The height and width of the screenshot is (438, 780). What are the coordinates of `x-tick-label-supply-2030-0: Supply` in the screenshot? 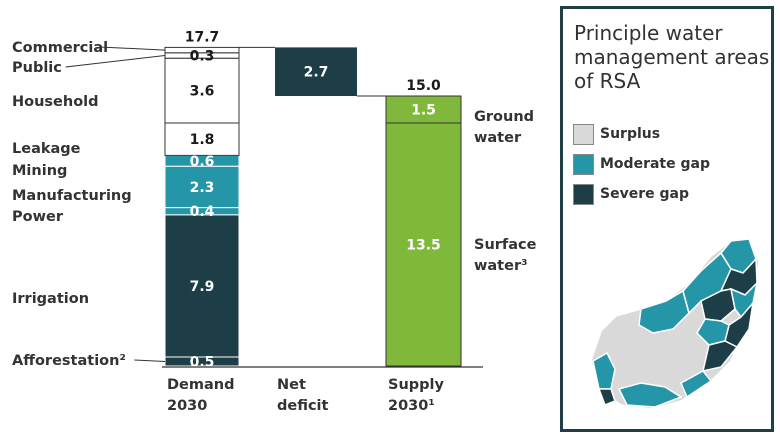 It's located at (416, 385).